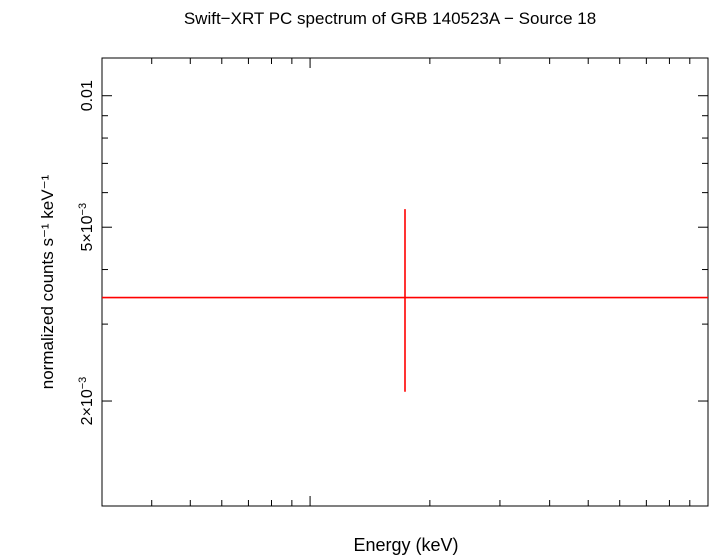 This screenshot has height=556, width=710. I want to click on y-tick-label: 2×10−3, so click(86, 401).